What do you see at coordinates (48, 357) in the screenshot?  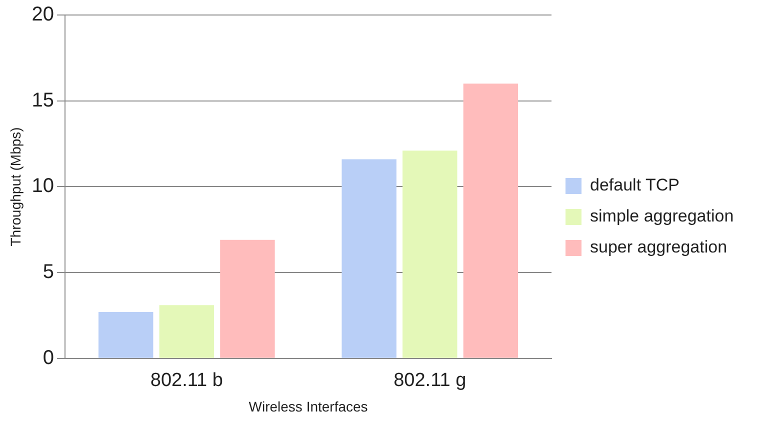 I see `y-tick-label: 0` at bounding box center [48, 357].